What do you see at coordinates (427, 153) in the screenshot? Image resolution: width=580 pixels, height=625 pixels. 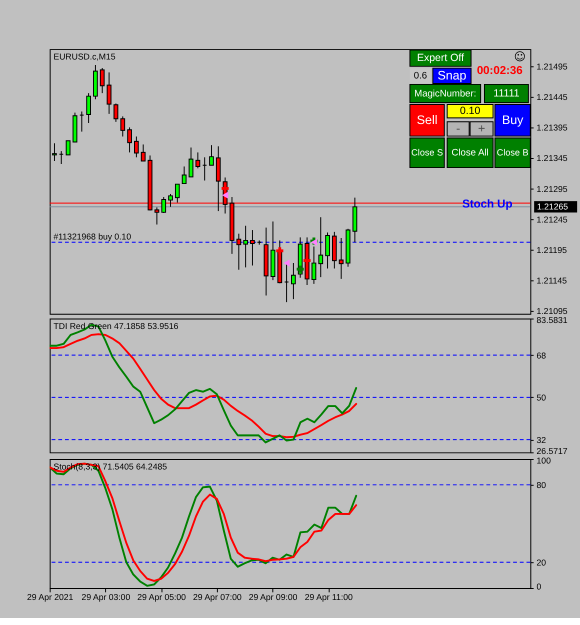 I see `annotation: Close S` at bounding box center [427, 153].